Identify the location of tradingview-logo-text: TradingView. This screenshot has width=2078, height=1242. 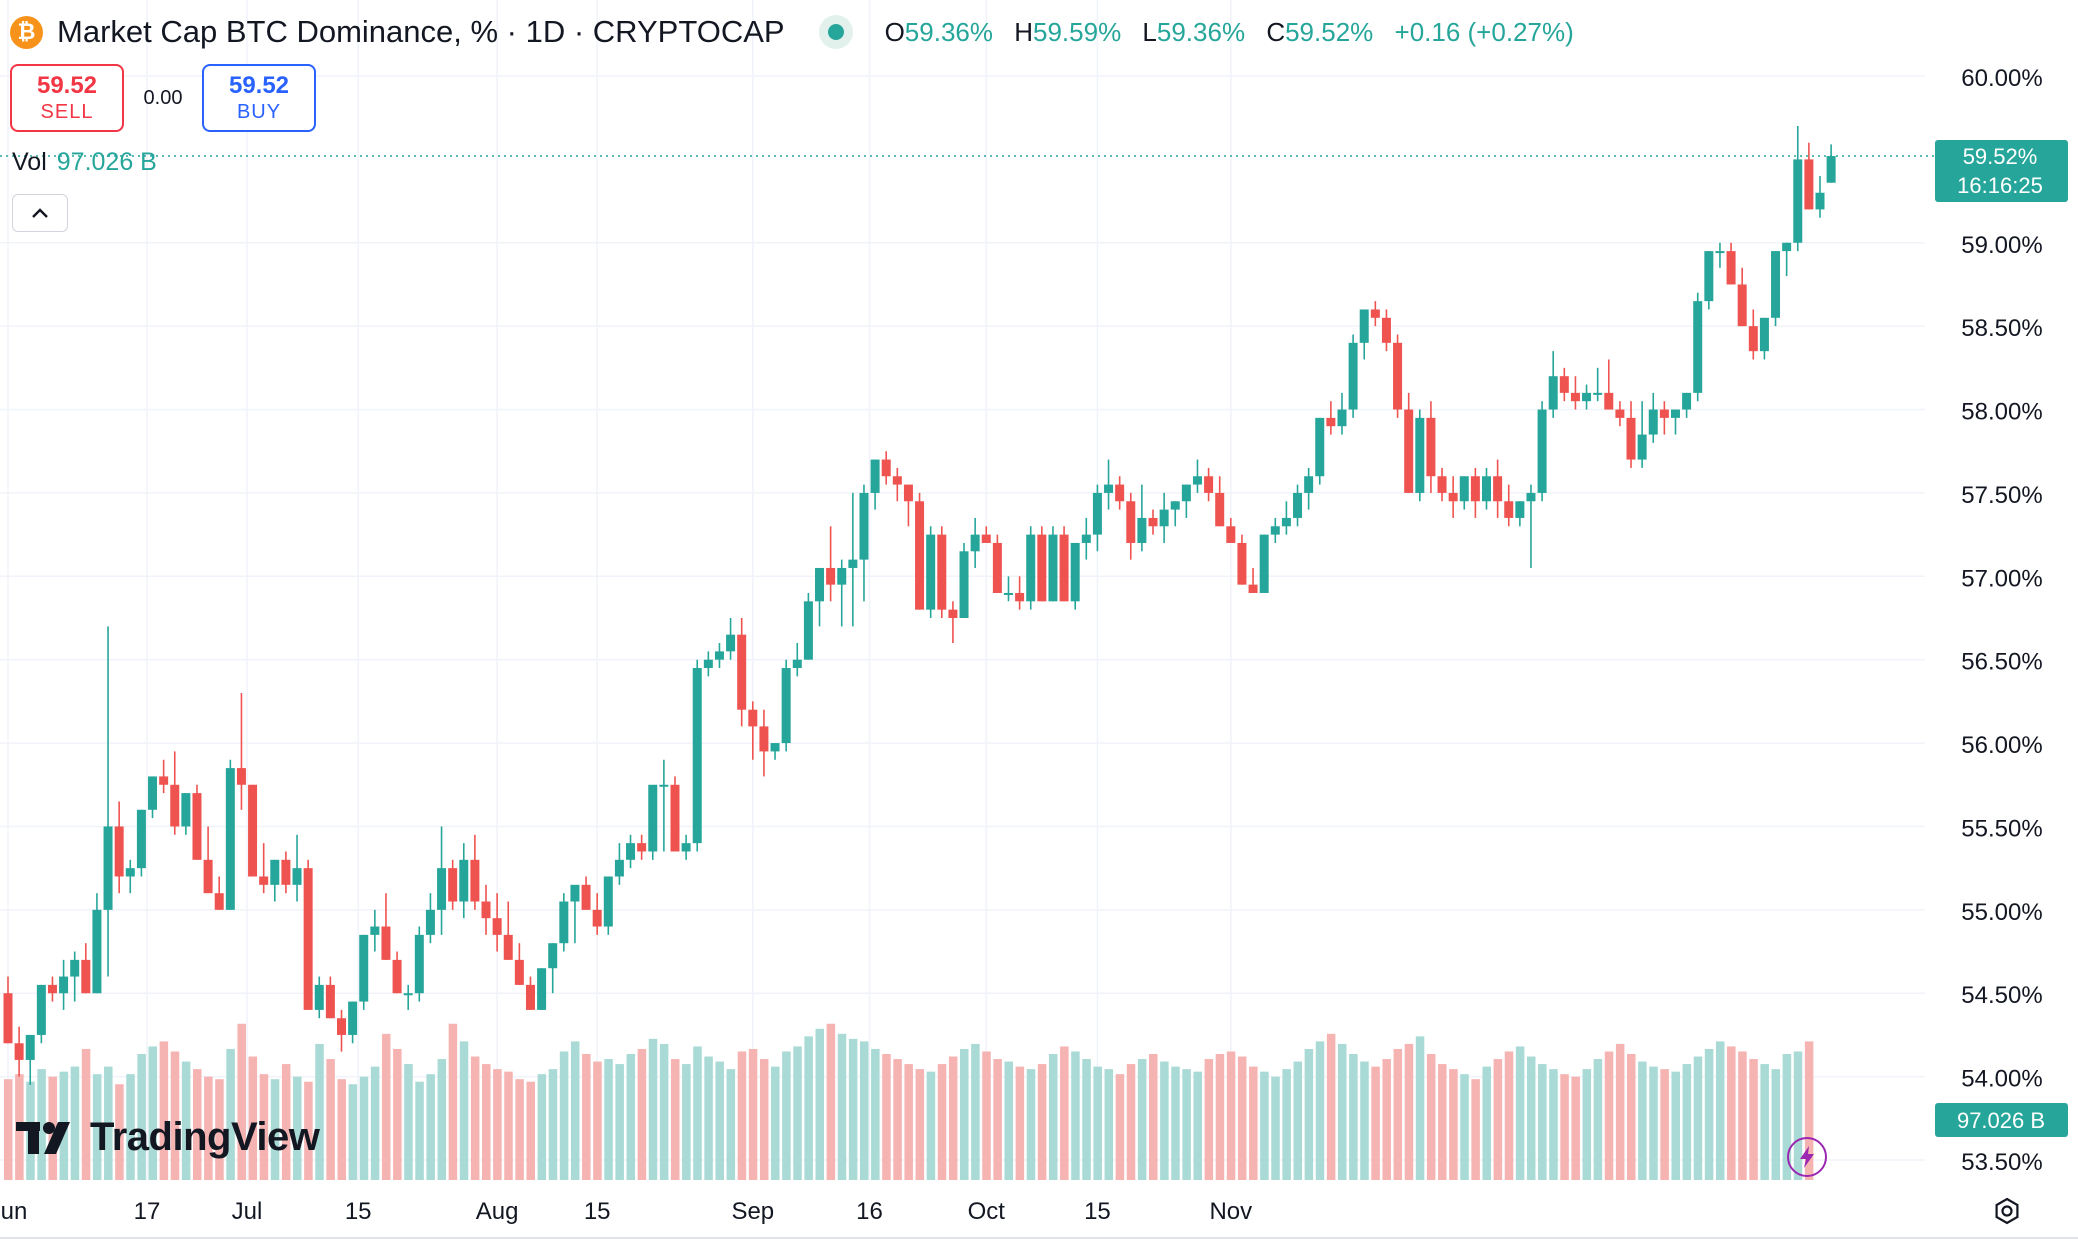
(205, 1137).